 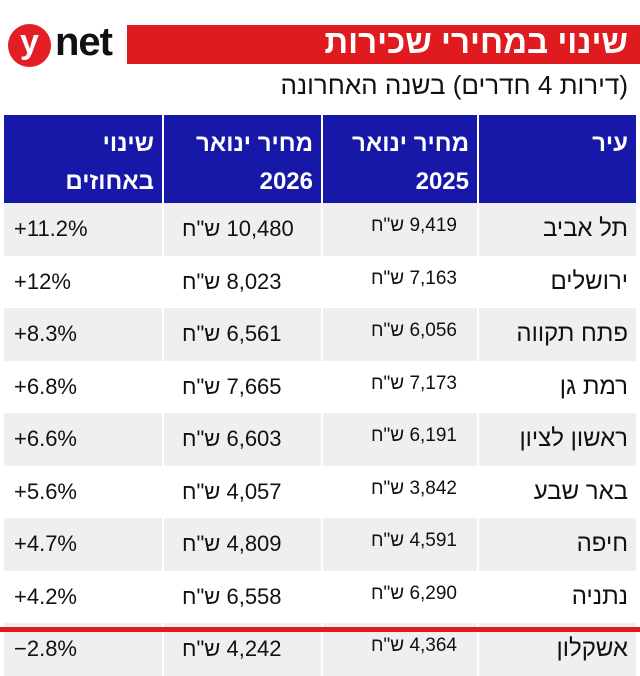 What do you see at coordinates (84, 42) in the screenshot?
I see `logo-net: net` at bounding box center [84, 42].